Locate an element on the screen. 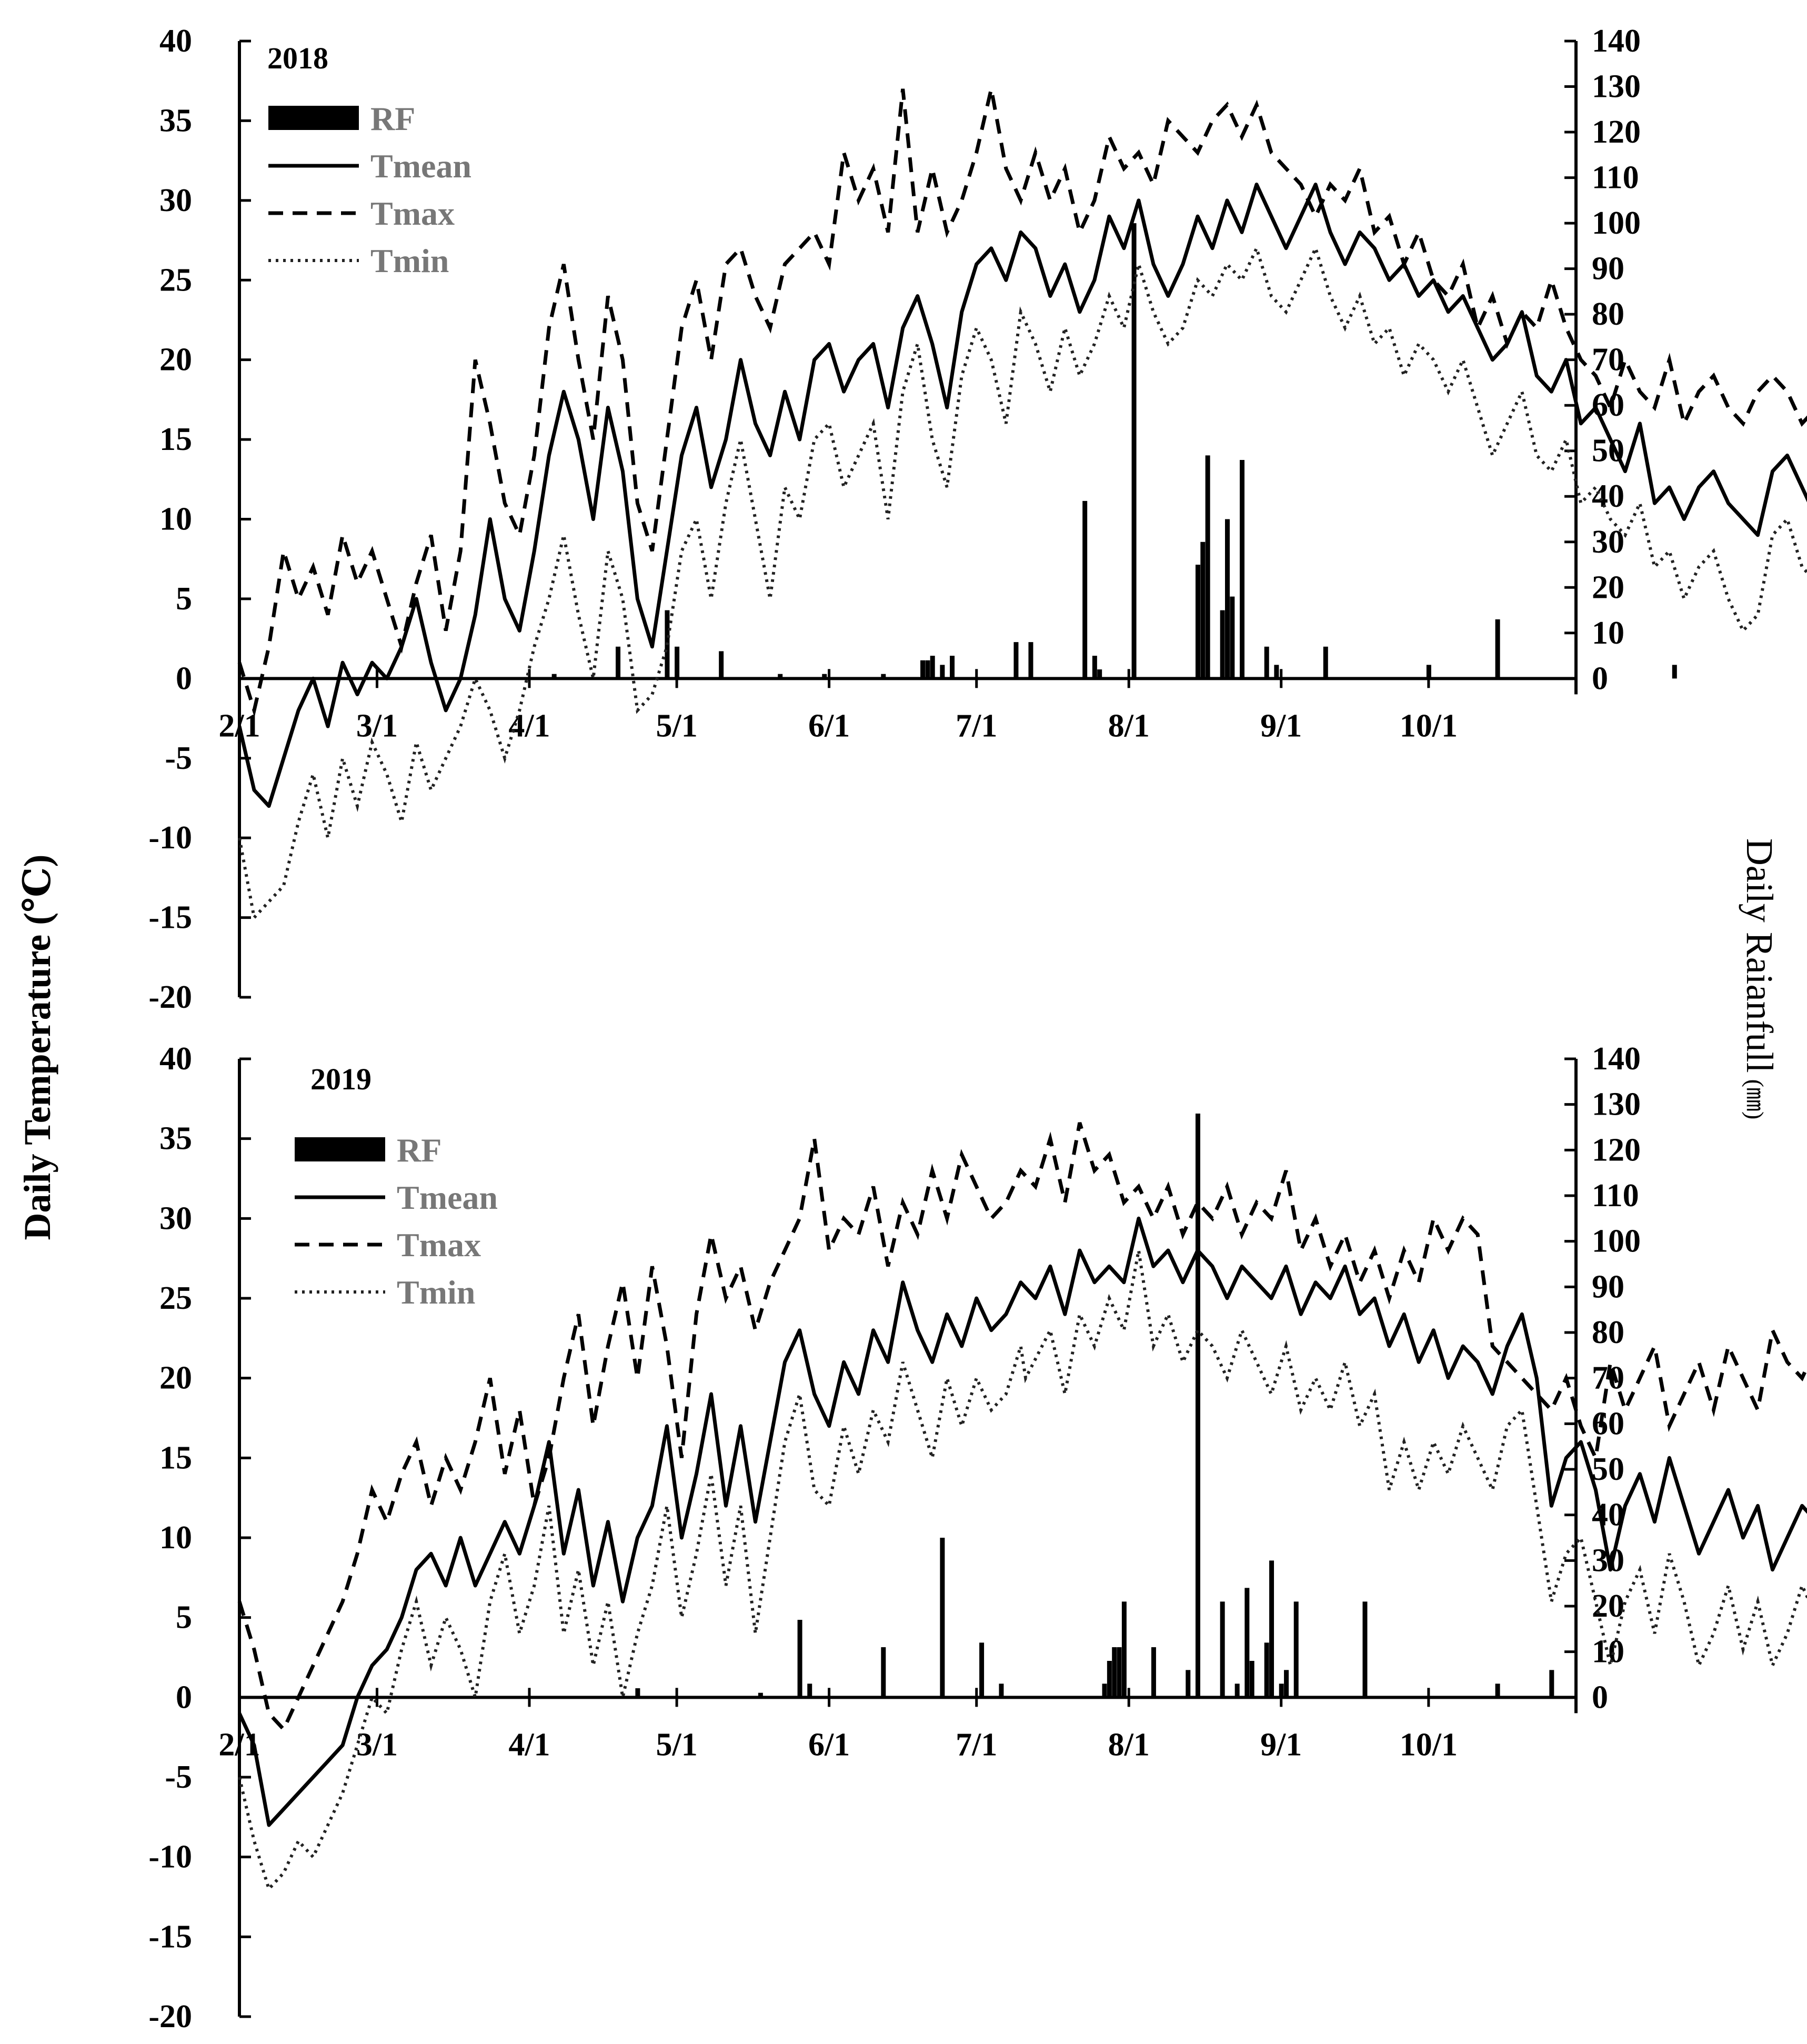 This screenshot has width=1807, height=2044. y-left-tick-label: 5 is located at coordinates (184, 1618).